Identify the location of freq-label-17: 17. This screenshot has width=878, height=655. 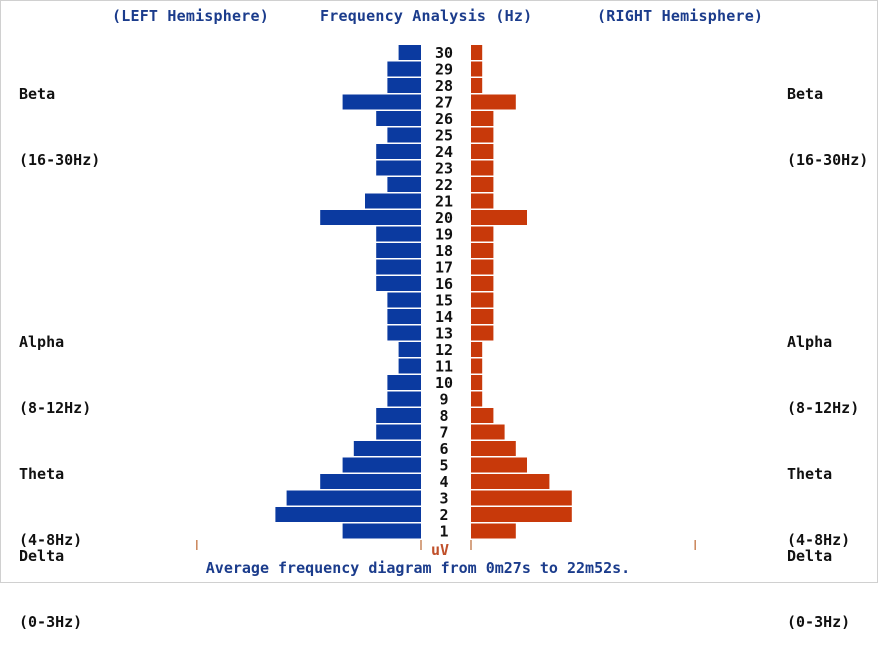
(444, 268).